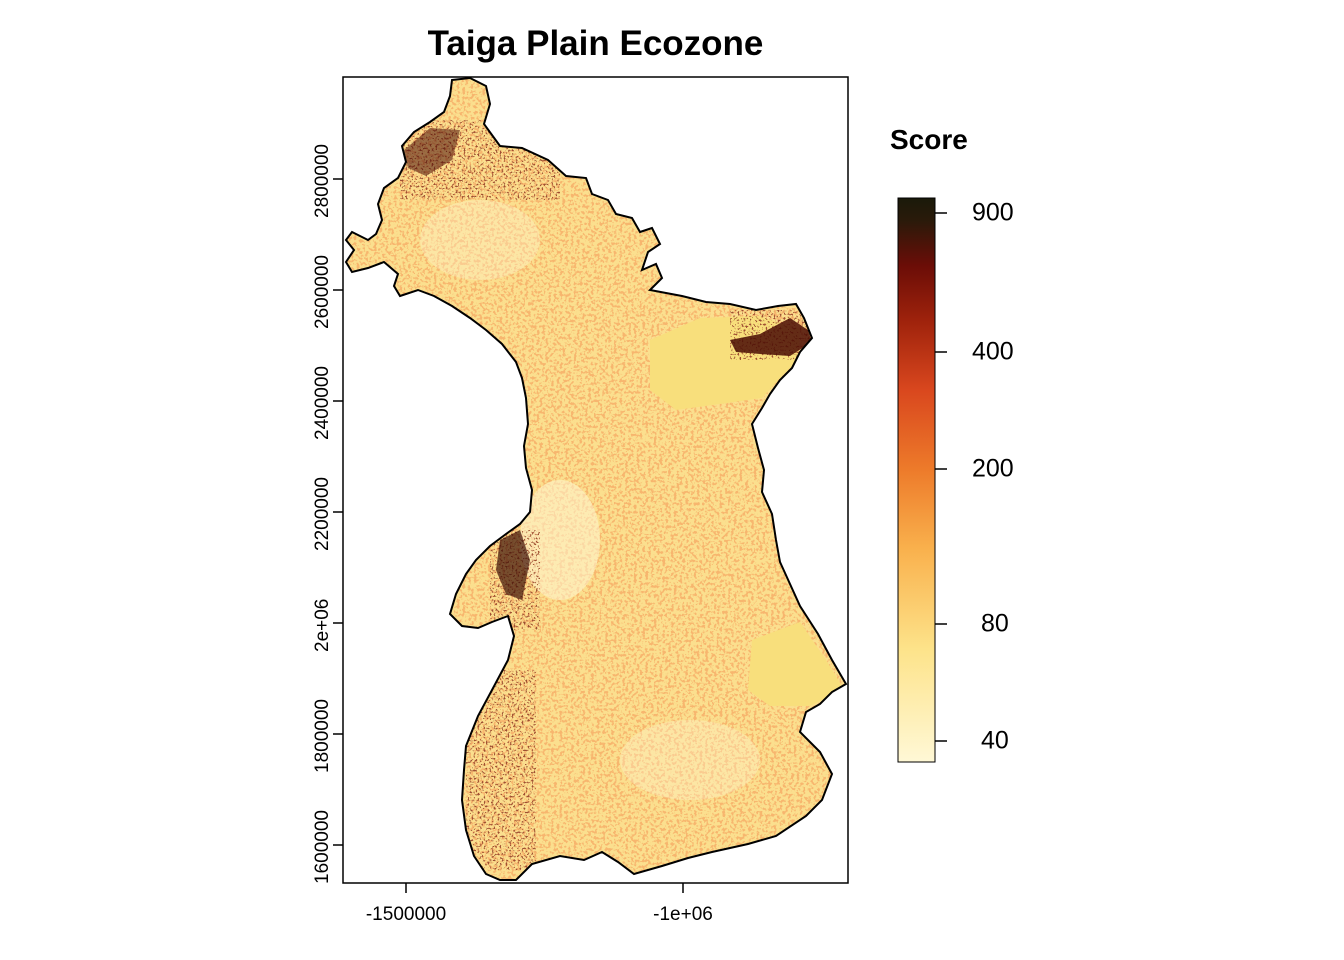 The height and width of the screenshot is (960, 1344). Describe the element at coordinates (322, 736) in the screenshot. I see `y-tick-label: 1800000` at that location.